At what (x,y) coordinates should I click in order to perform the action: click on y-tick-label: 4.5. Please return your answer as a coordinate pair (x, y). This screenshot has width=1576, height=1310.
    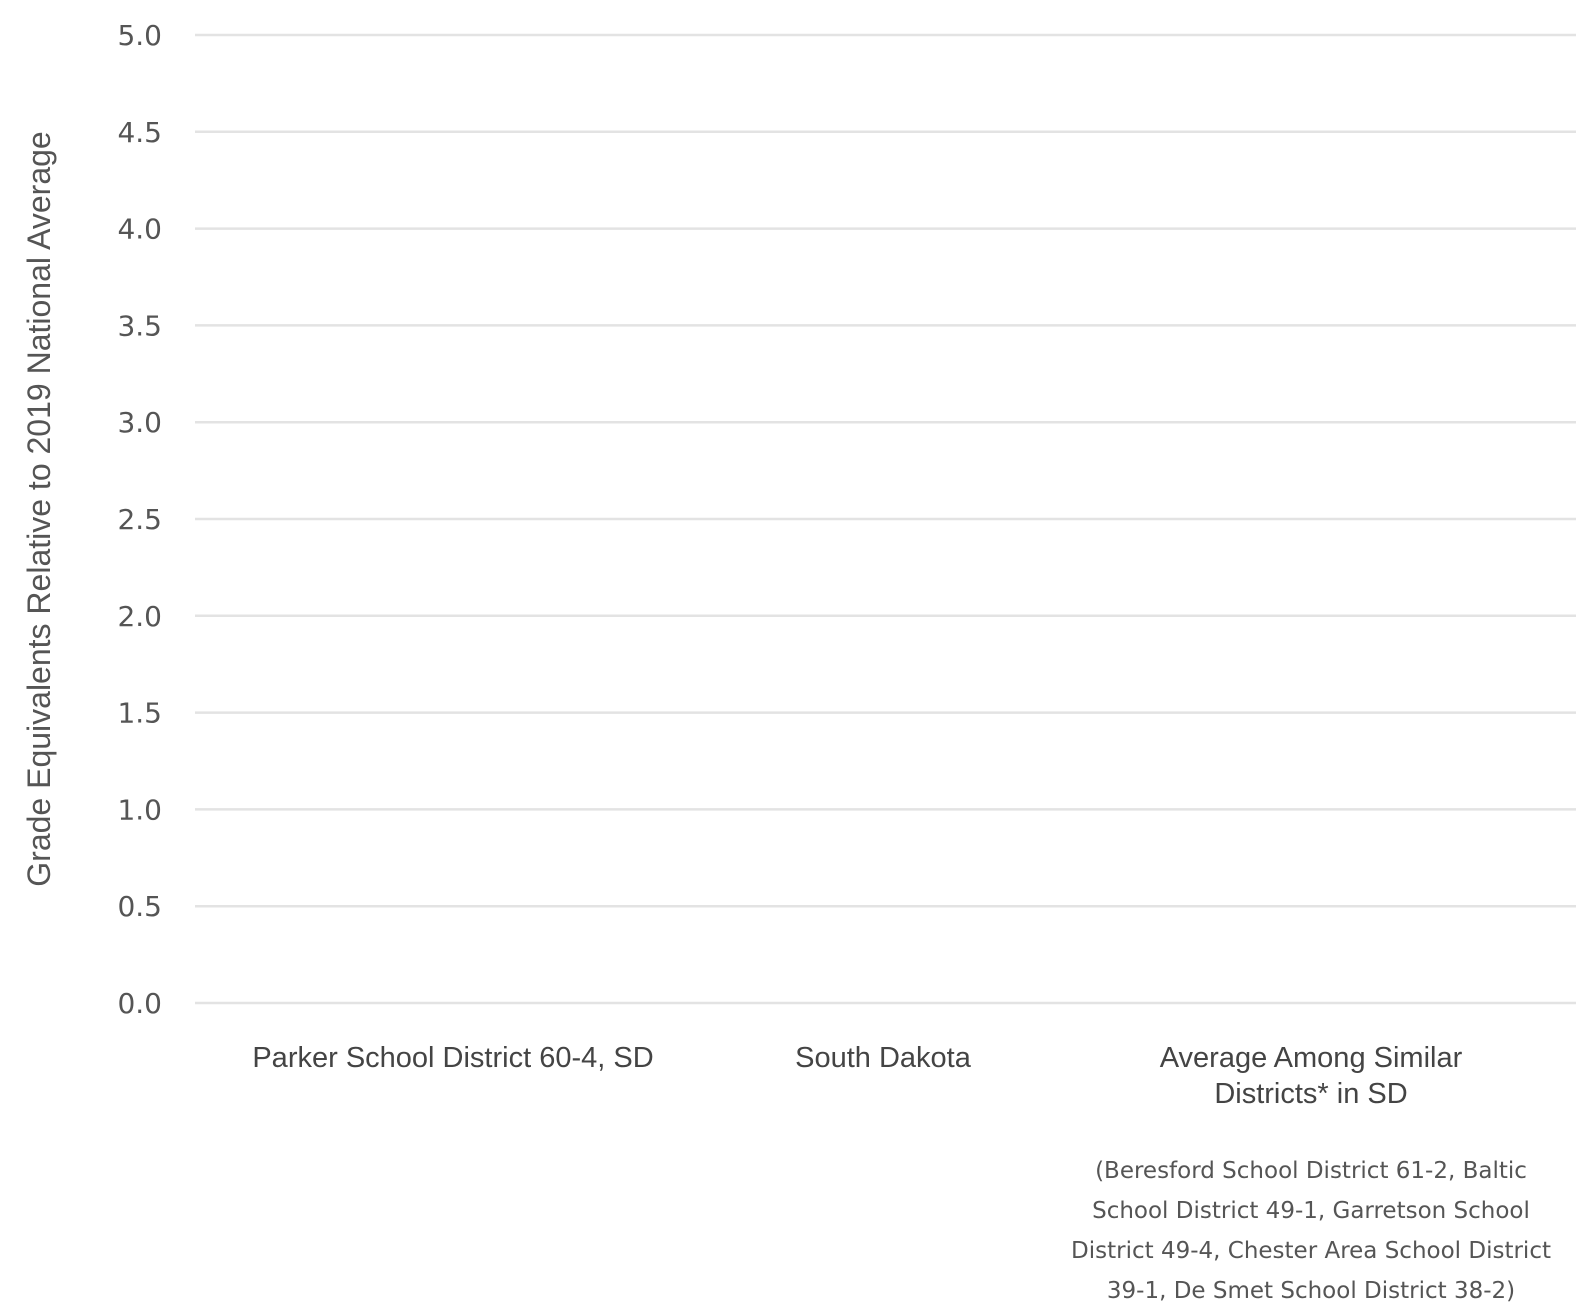
    Looking at the image, I should click on (139, 132).